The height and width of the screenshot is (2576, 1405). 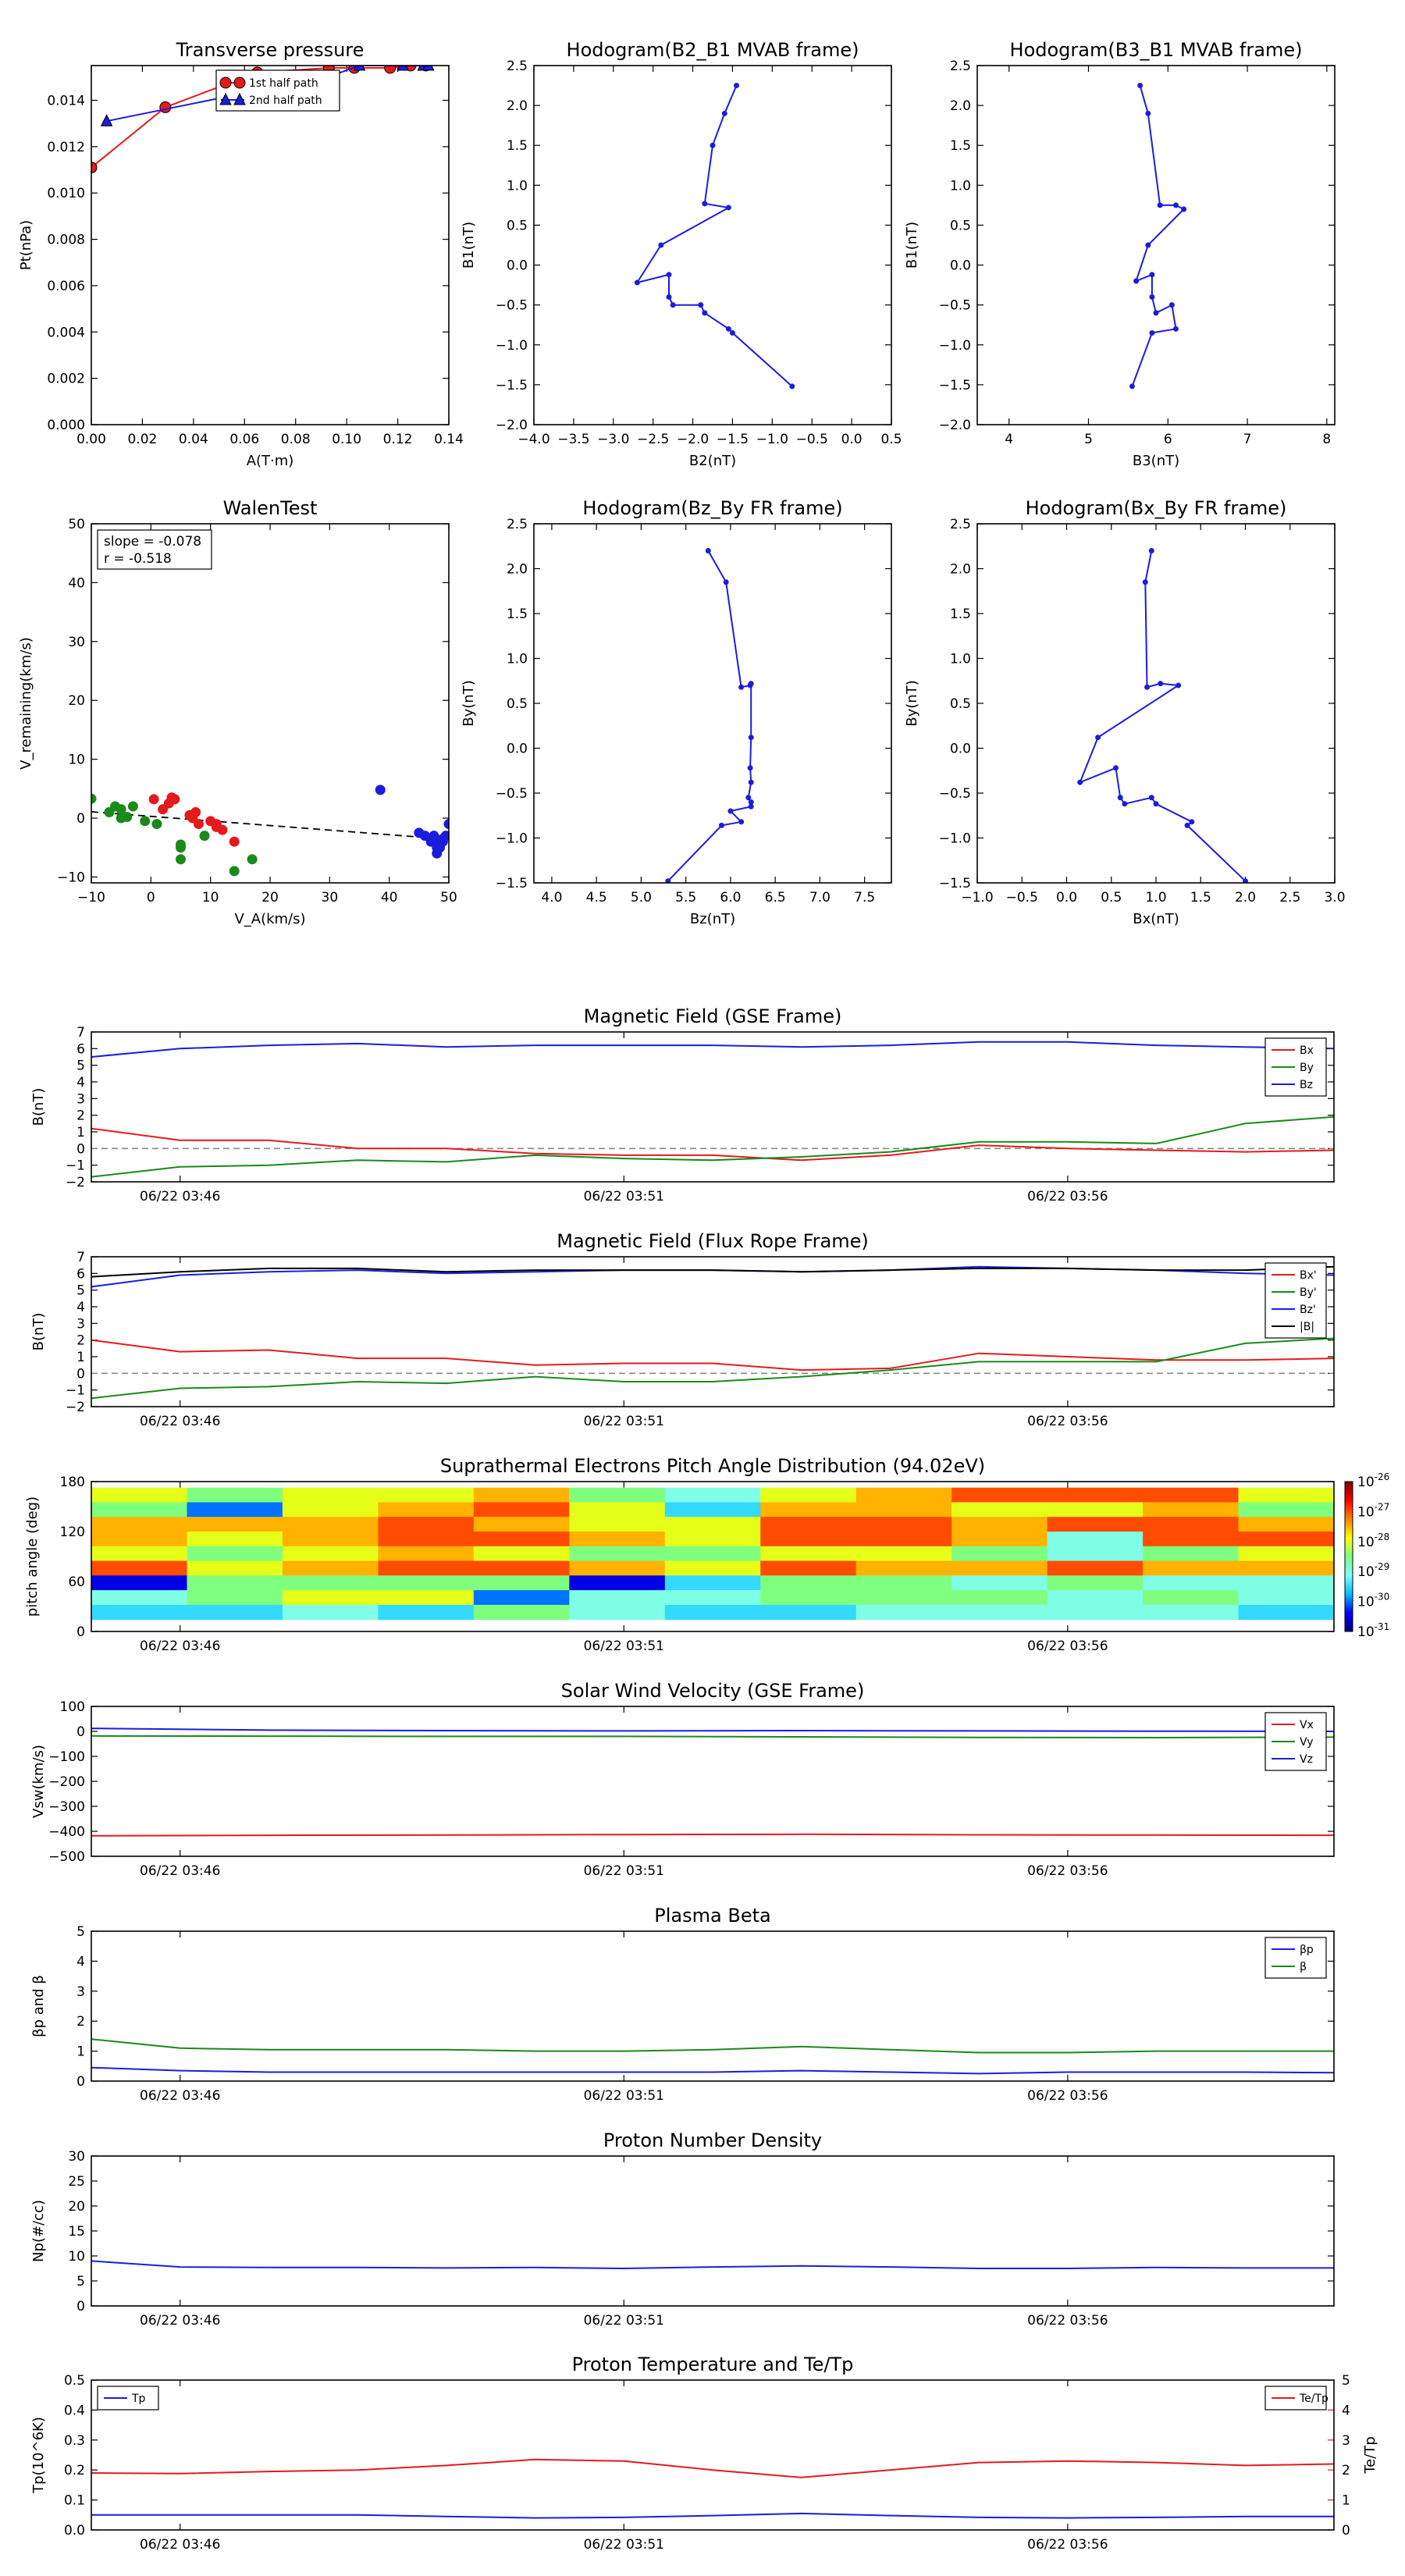 What do you see at coordinates (448, 898) in the screenshot?
I see `x-tick-label: 50` at bounding box center [448, 898].